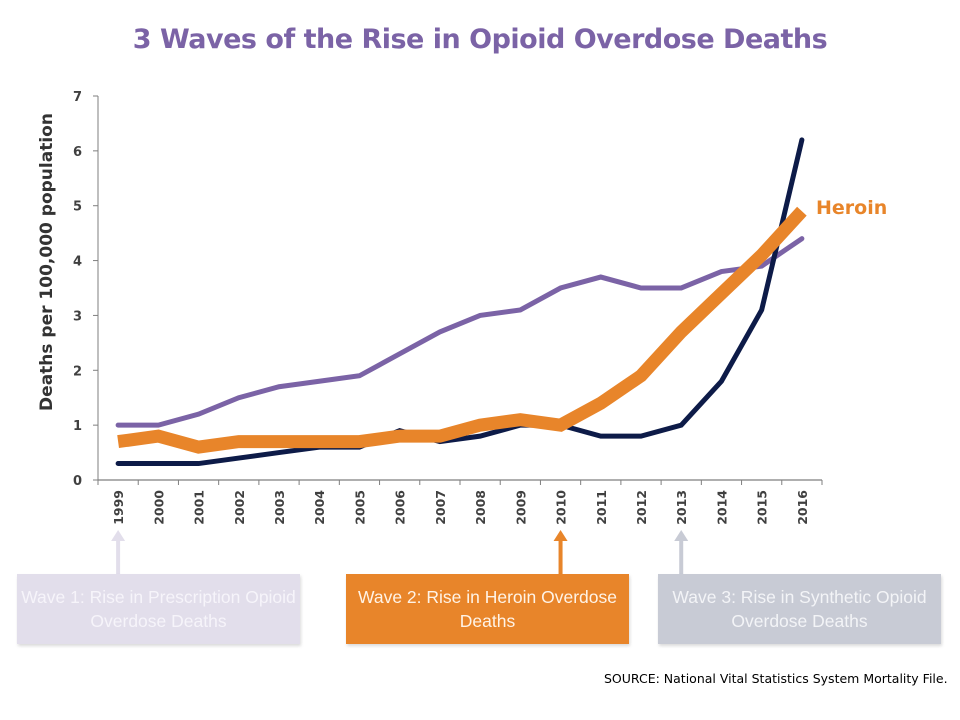 This screenshot has height=720, width=960. I want to click on y-tick-label: 2, so click(77, 371).